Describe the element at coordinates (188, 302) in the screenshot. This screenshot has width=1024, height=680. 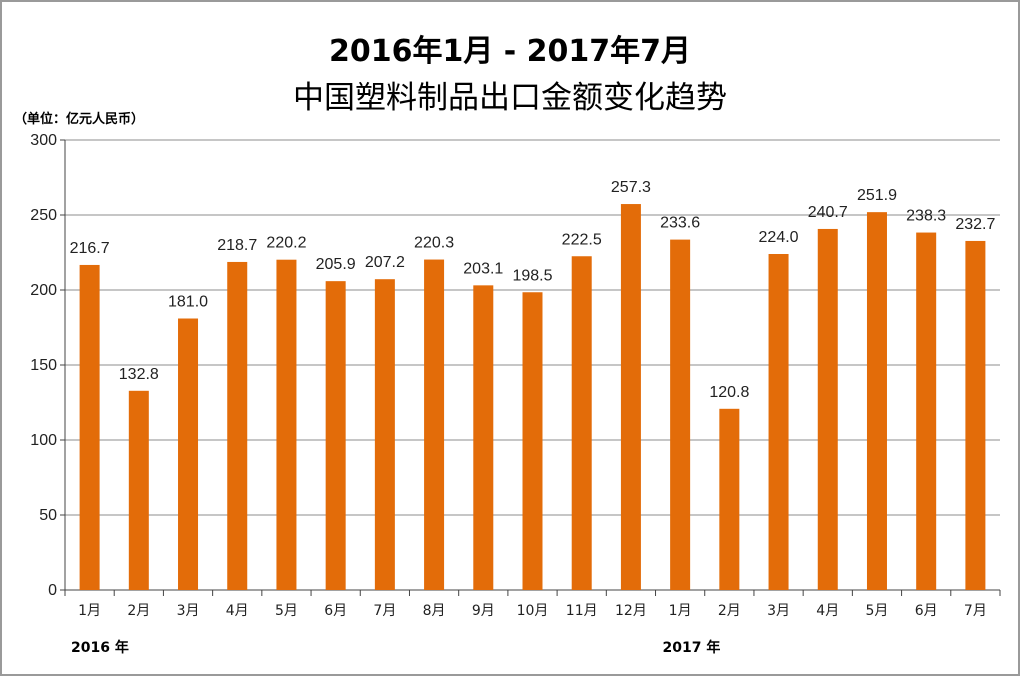
I see `data-label-2: 181.0` at that location.